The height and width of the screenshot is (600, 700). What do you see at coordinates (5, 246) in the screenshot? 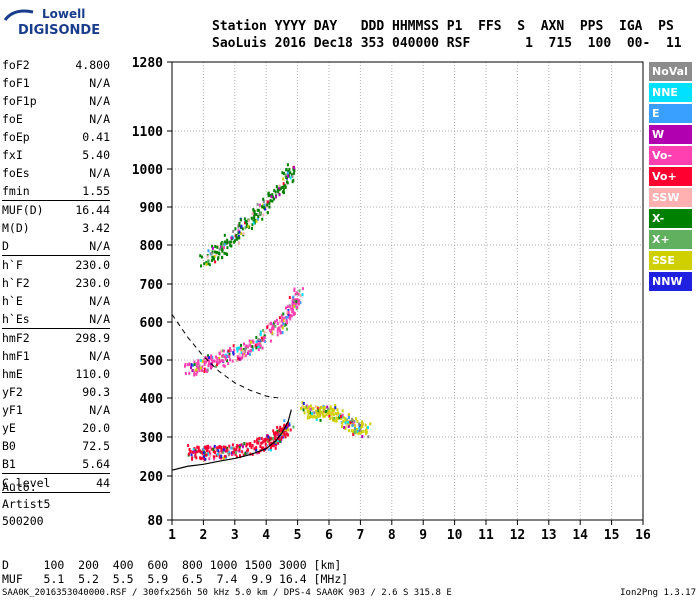
I see `param-name: D` at bounding box center [5, 246].